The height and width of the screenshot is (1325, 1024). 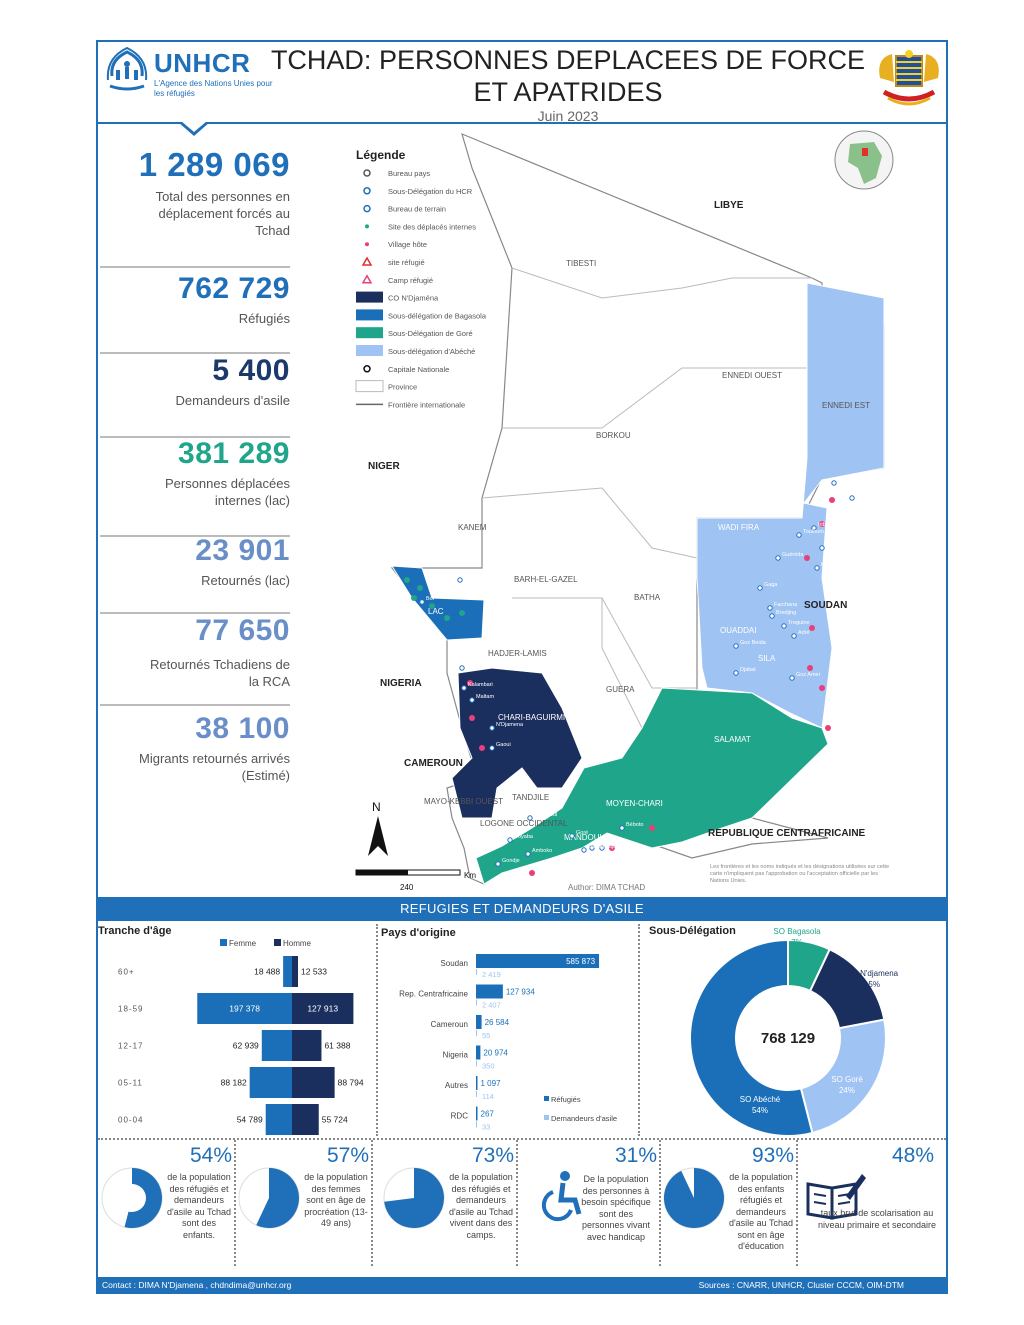 I want to click on stat-value: 381 289, so click(x=234, y=453).